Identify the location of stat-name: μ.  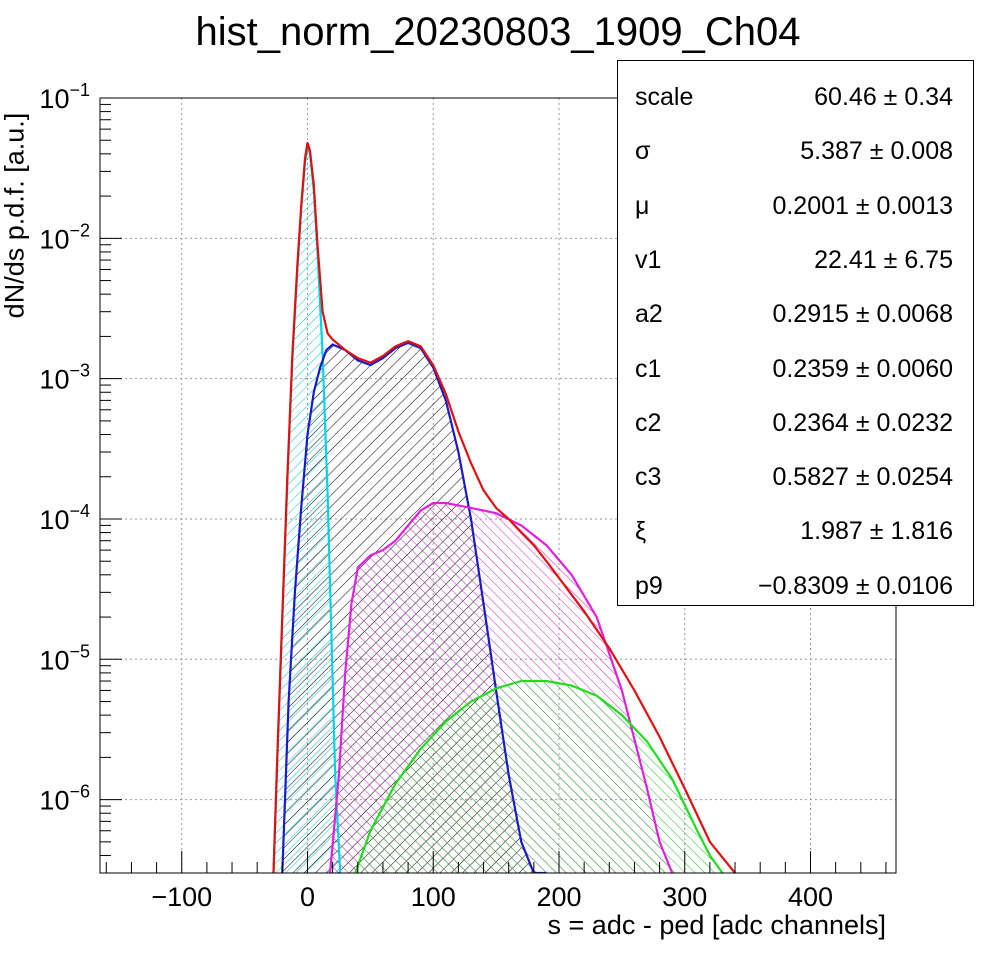
(642, 205).